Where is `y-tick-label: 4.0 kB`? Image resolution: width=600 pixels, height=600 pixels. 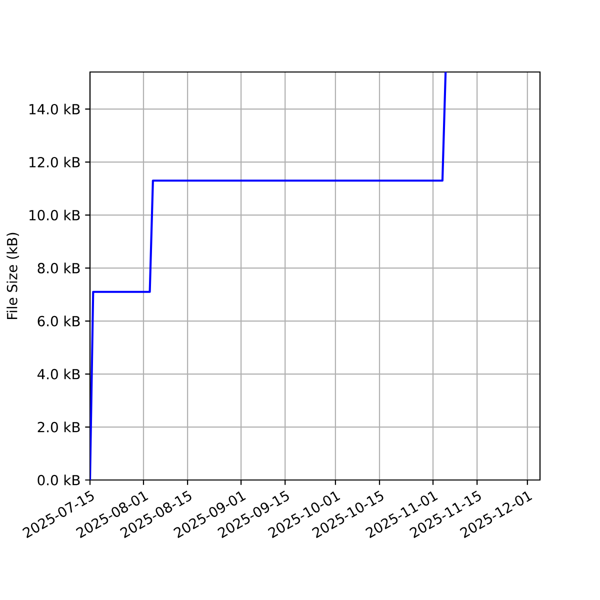
y-tick-label: 4.0 kB is located at coordinates (58, 374).